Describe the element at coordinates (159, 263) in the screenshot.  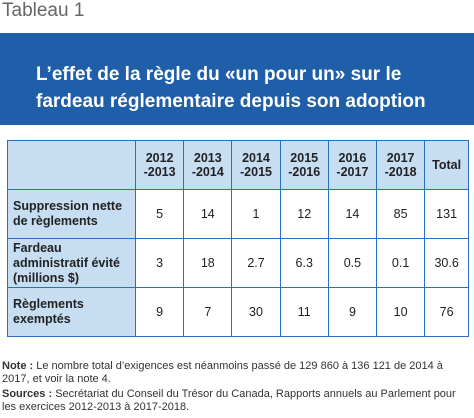
I see `table-cell: 3` at that location.